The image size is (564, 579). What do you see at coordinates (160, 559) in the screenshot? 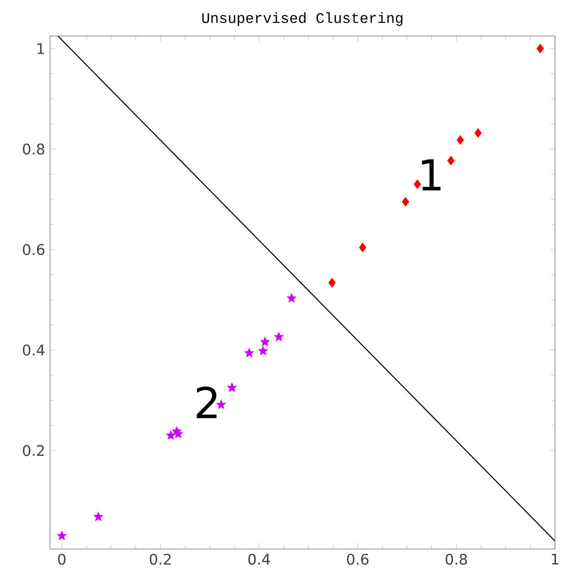
I see `x-tick-label: 0.2` at bounding box center [160, 559].